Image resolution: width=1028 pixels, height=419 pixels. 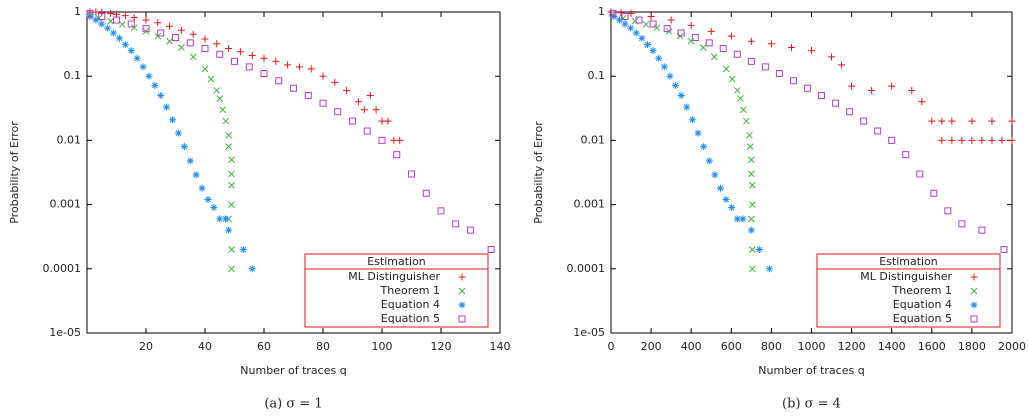 What do you see at coordinates (811, 404) in the screenshot?
I see `caption: (b) σ = 4` at bounding box center [811, 404].